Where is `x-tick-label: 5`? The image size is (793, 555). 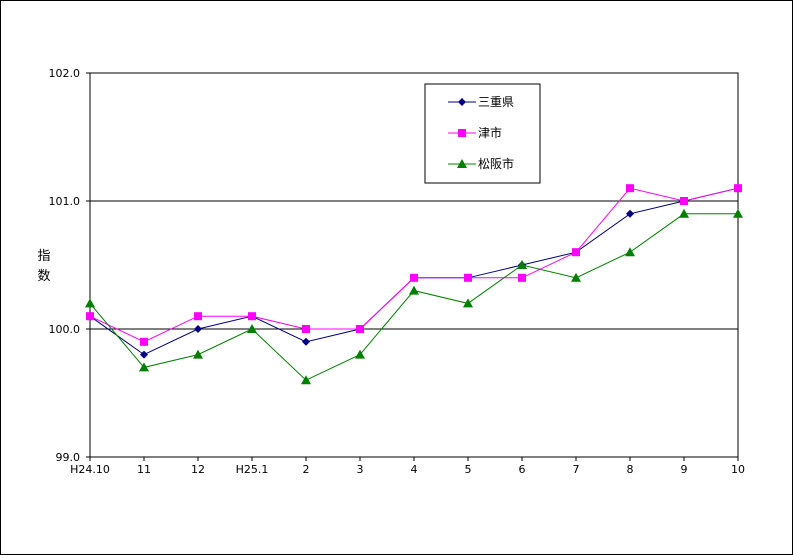 x-tick-label: 5 is located at coordinates (468, 469).